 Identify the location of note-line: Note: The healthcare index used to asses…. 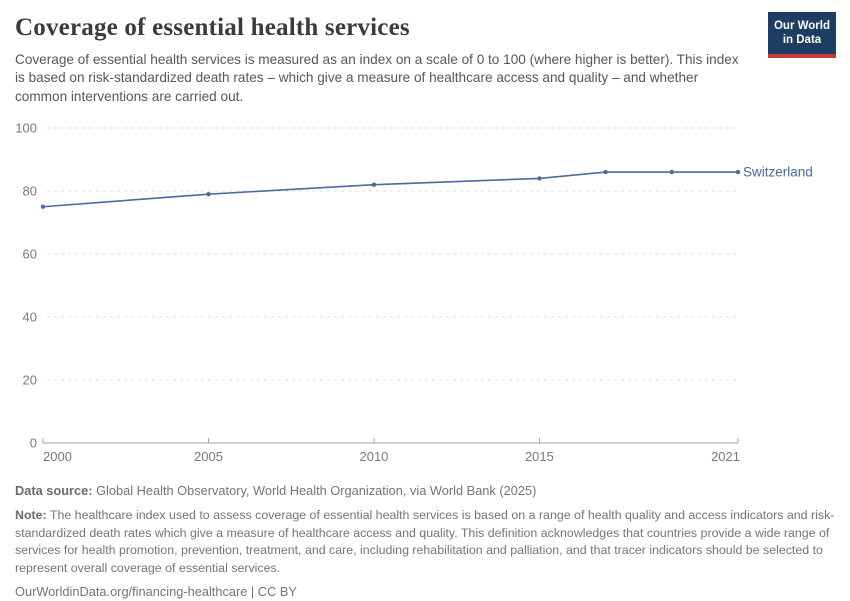
(426, 542).